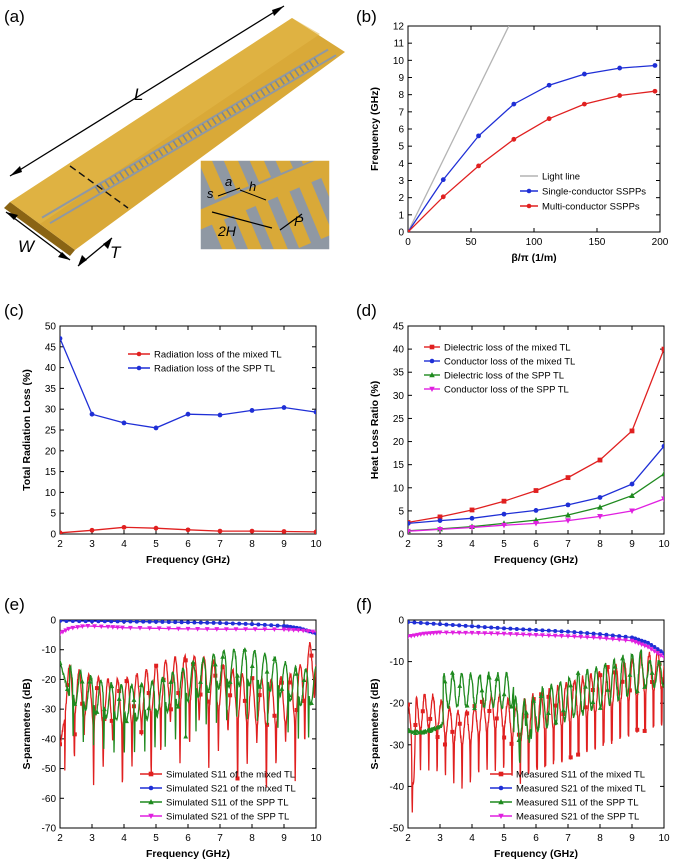 The image size is (675, 866). What do you see at coordinates (51, 493) in the screenshot?
I see `y-tick-label: 10` at bounding box center [51, 493].